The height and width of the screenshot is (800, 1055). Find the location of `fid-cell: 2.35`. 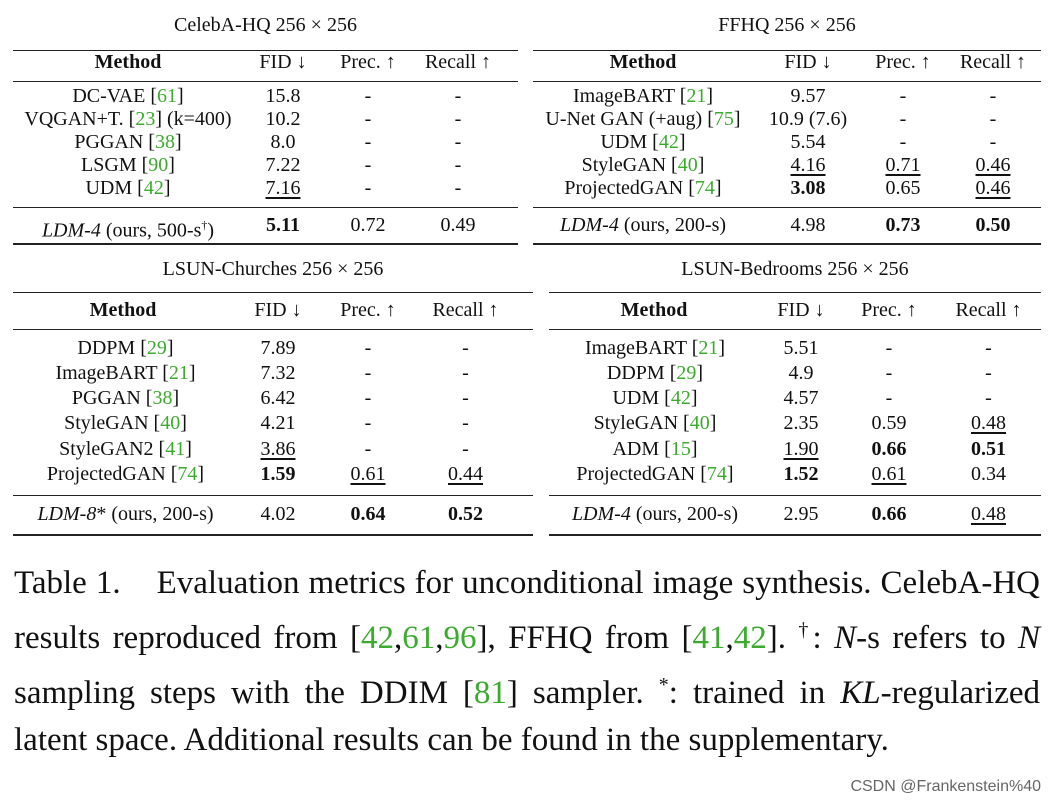

fid-cell: 2.35 is located at coordinates (801, 423).